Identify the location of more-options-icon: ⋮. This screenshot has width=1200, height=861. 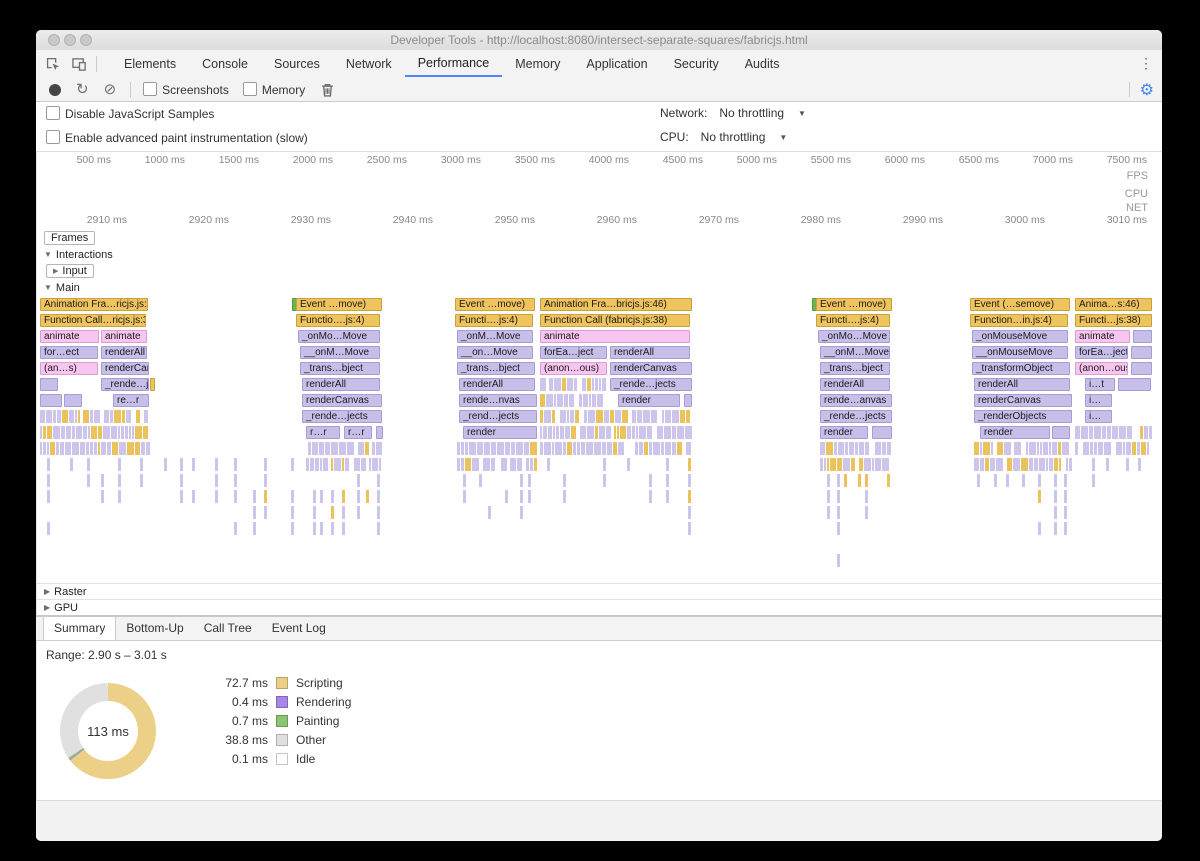
(1146, 63).